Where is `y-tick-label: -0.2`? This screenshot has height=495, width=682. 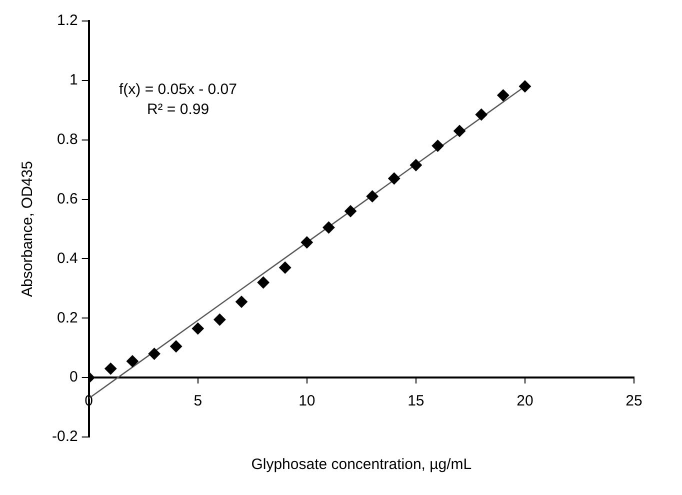
y-tick-label: -0.2 is located at coordinates (65, 437).